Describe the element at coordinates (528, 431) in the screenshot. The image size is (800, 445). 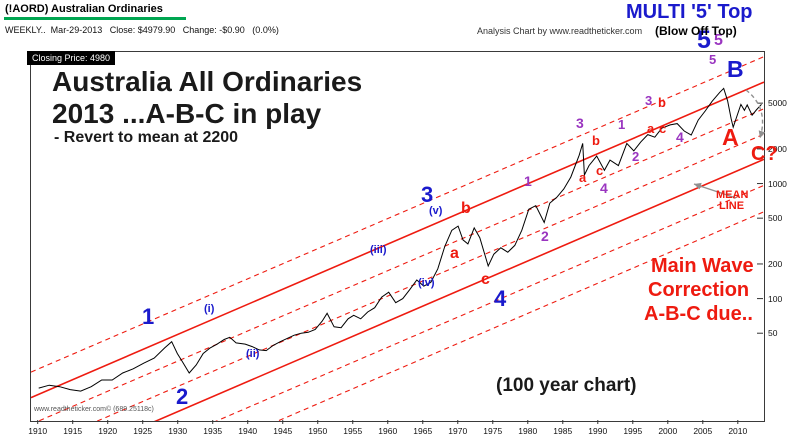
I see `x-axis-label-1980: 1980` at that location.